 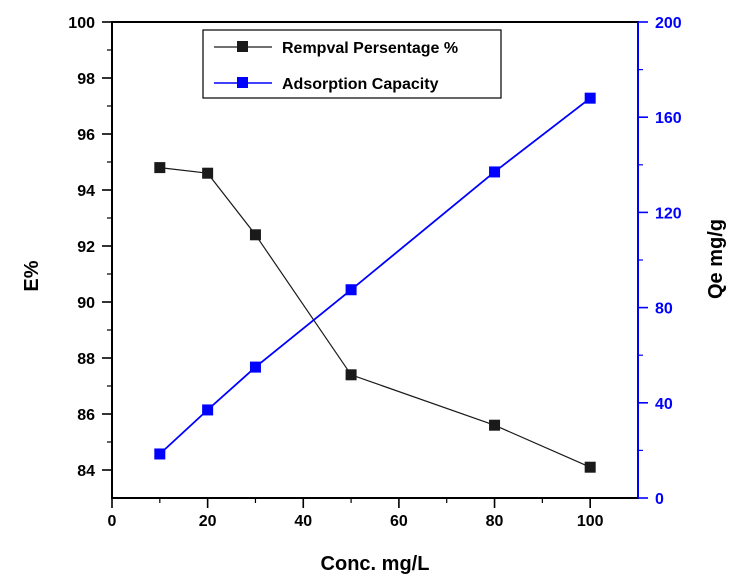 What do you see at coordinates (81, 23) in the screenshot?
I see `left-y-tick-label: 100` at bounding box center [81, 23].